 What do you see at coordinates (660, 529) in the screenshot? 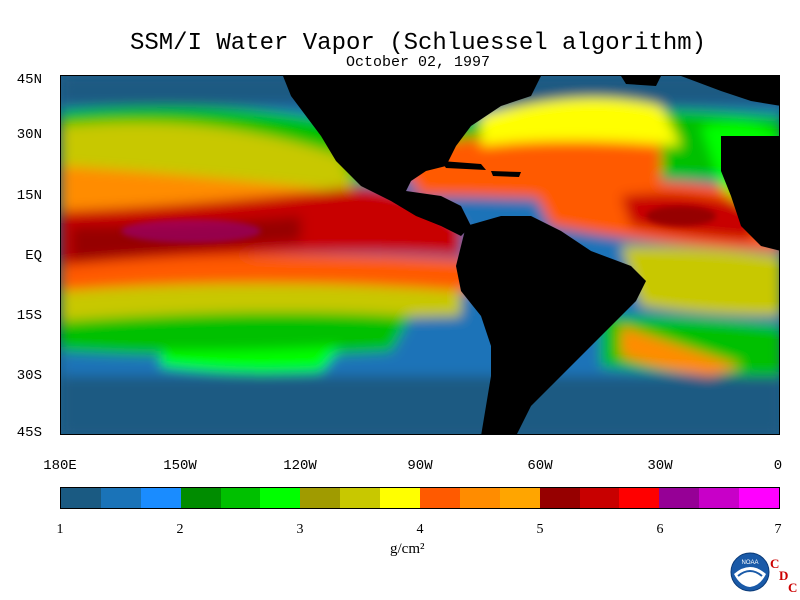
I see `colorbar-tick: 6` at bounding box center [660, 529].